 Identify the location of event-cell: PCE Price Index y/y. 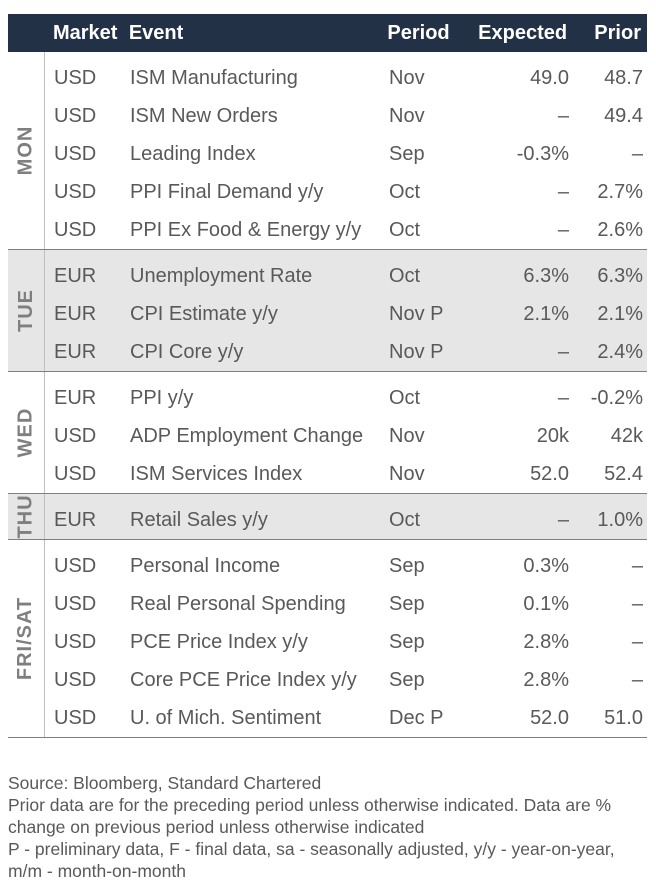
(219, 641).